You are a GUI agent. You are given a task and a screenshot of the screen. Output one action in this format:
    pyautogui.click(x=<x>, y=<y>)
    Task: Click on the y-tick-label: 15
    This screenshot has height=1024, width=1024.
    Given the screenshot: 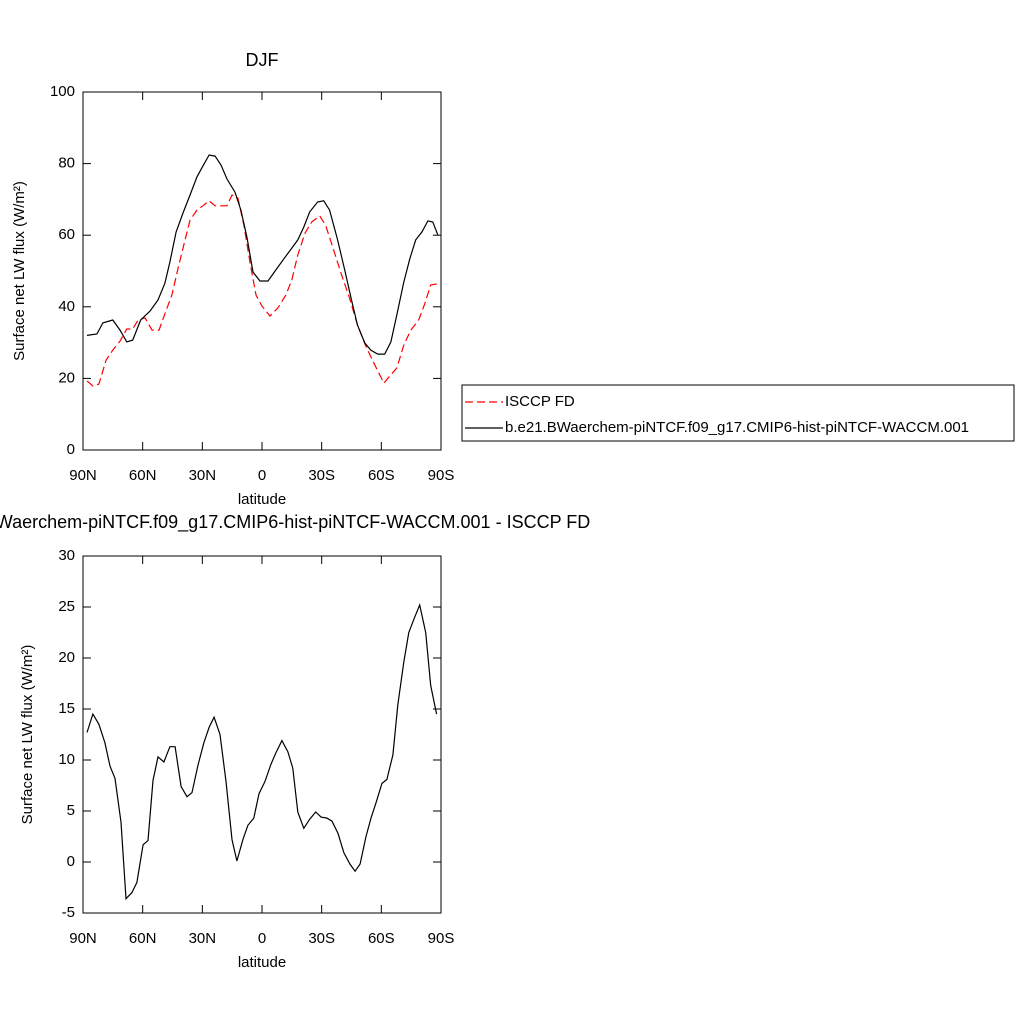 What is the action you would take?
    pyautogui.click(x=66, y=708)
    